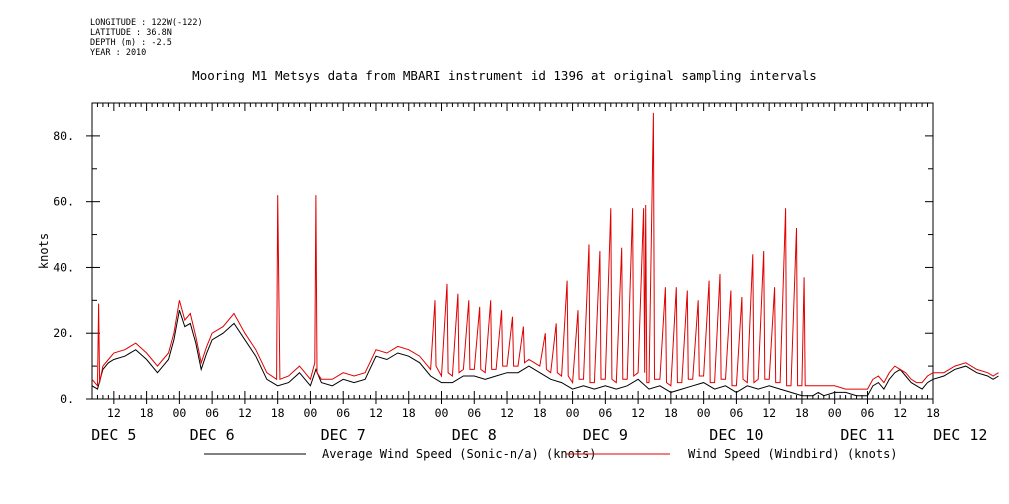  Describe the element at coordinates (960, 435) in the screenshot. I see `x-day-label: DEC 12` at that location.